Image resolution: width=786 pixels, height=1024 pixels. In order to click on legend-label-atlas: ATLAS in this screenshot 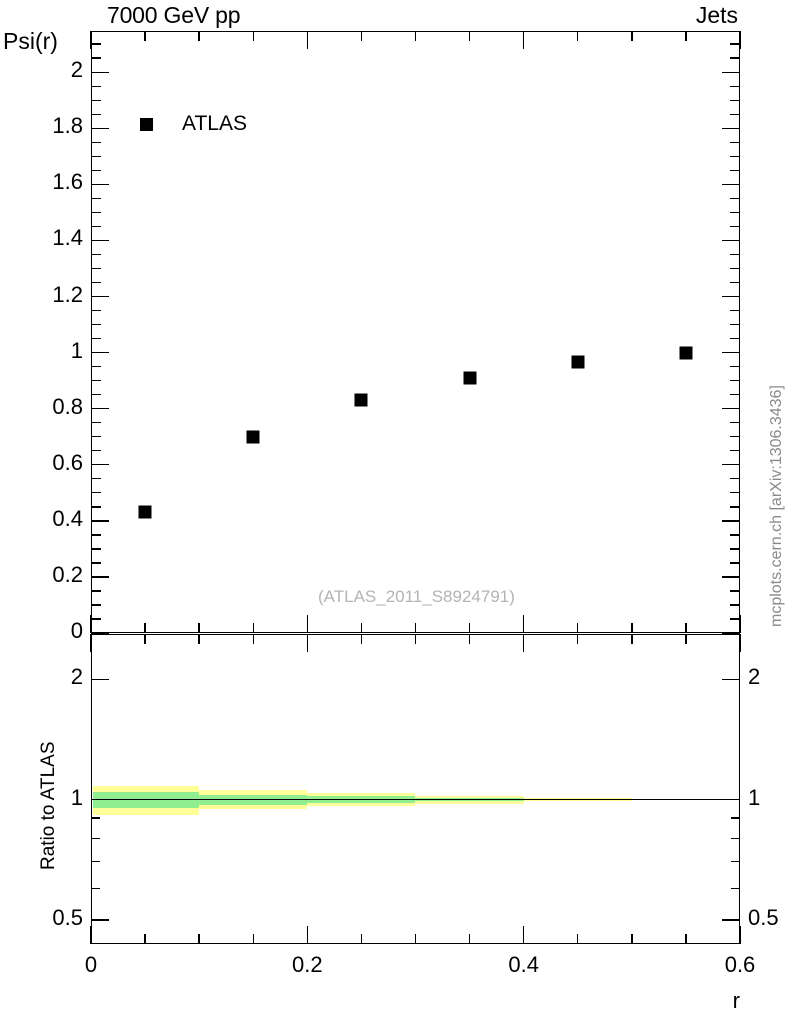, I will do `click(214, 123)`.